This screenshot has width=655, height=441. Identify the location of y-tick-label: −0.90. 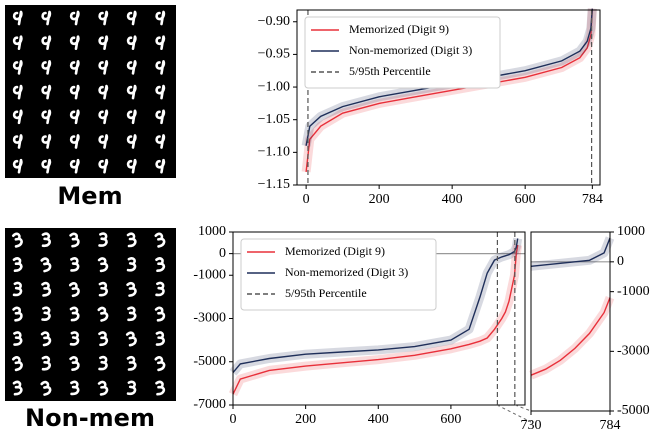
(274, 21).